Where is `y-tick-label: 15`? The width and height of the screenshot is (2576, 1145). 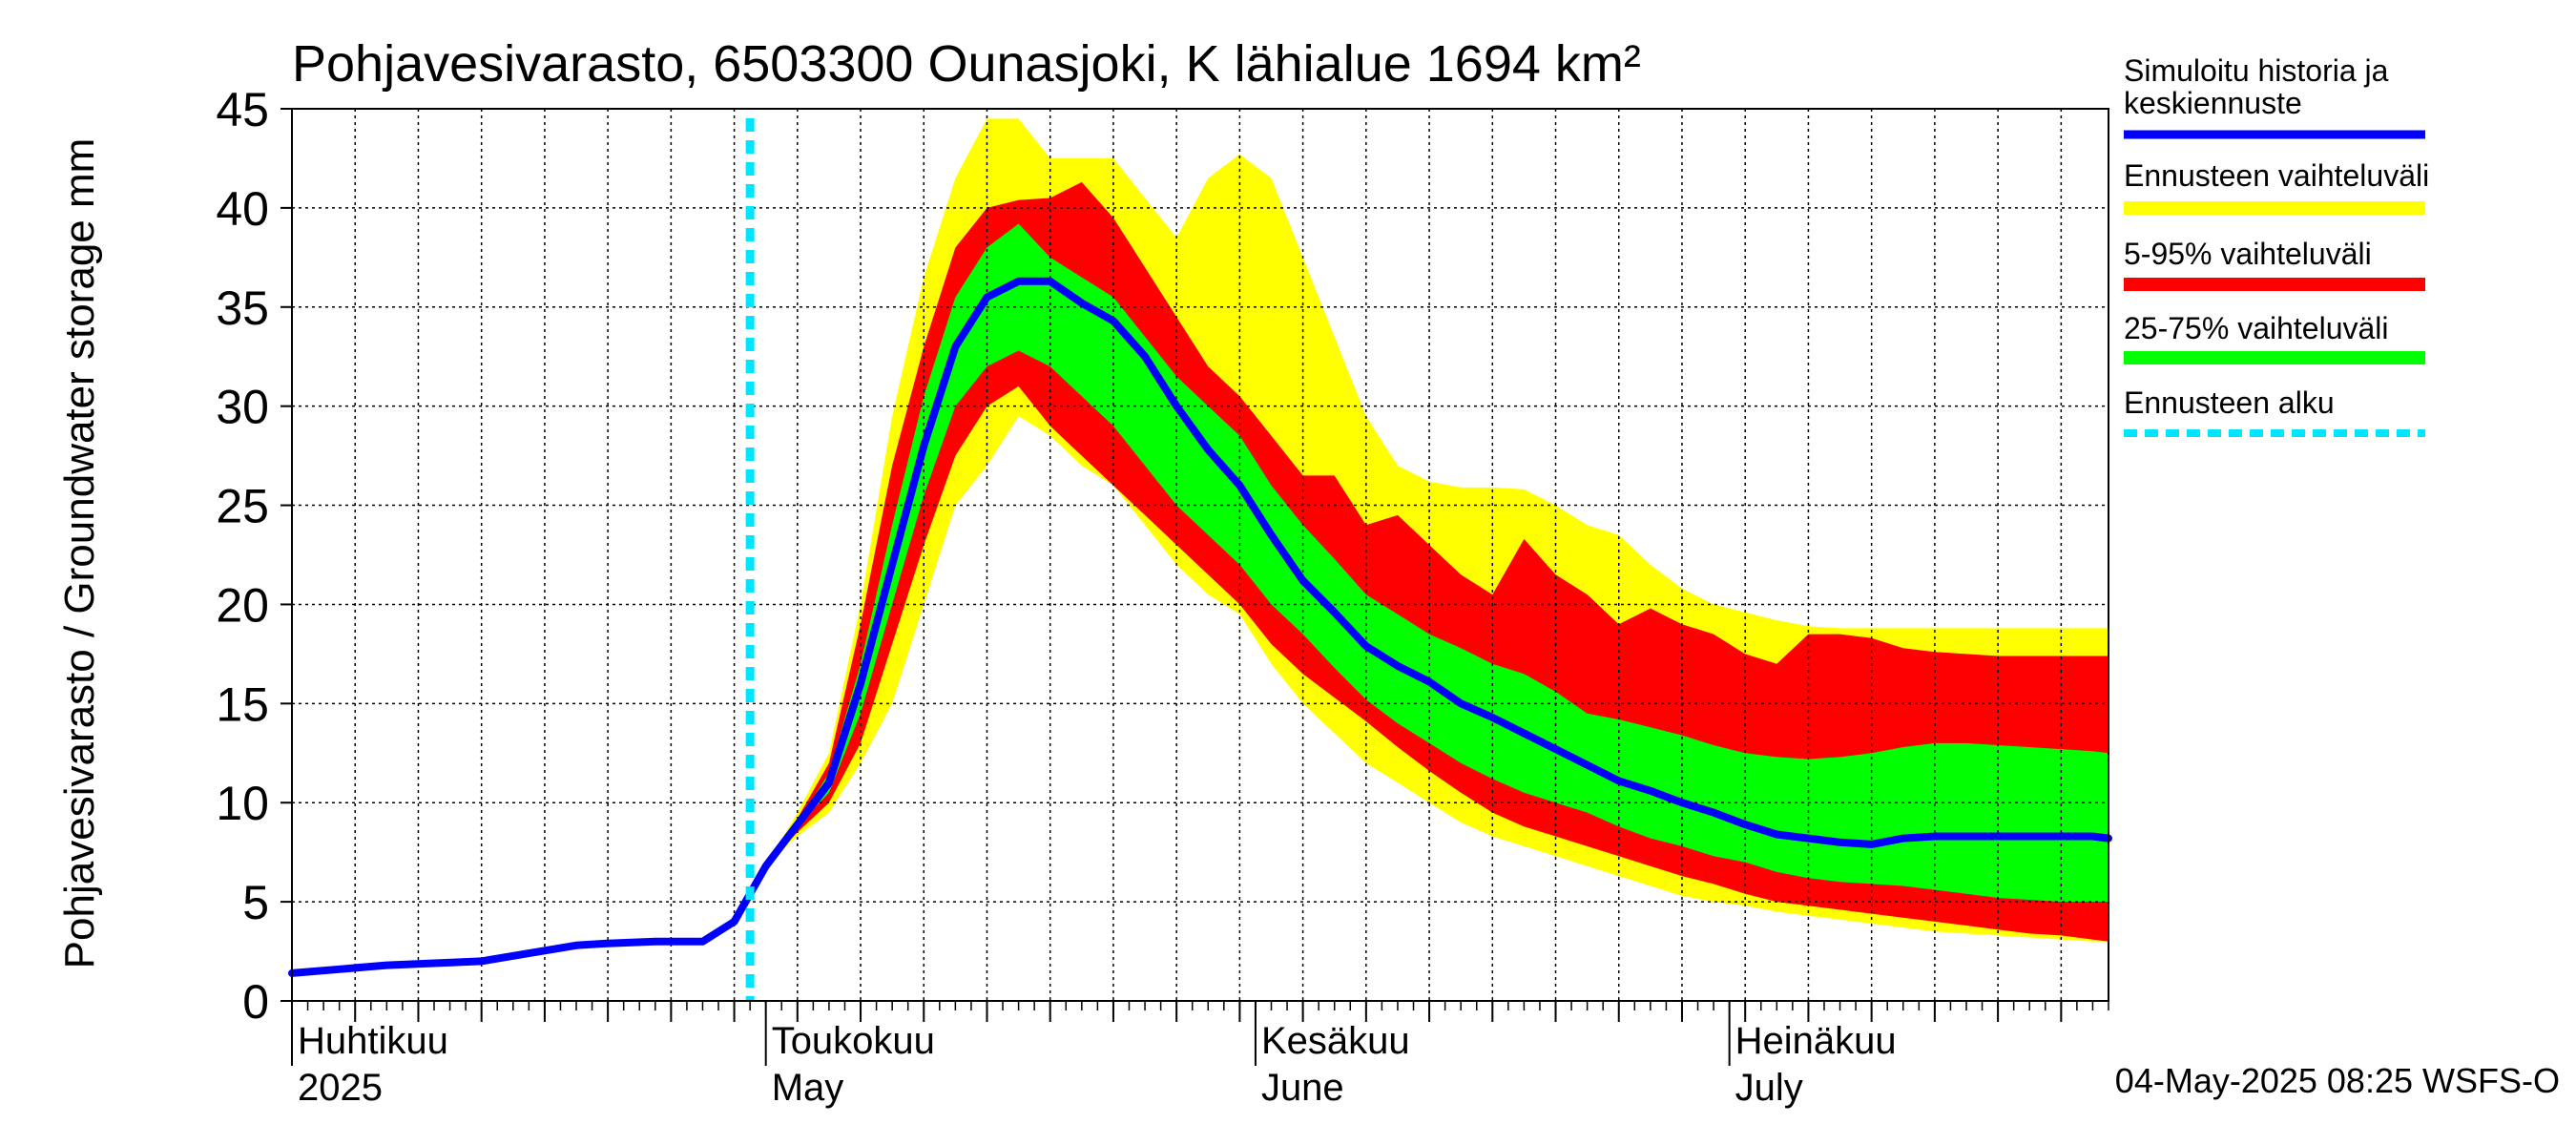 y-tick-label: 15 is located at coordinates (242, 704).